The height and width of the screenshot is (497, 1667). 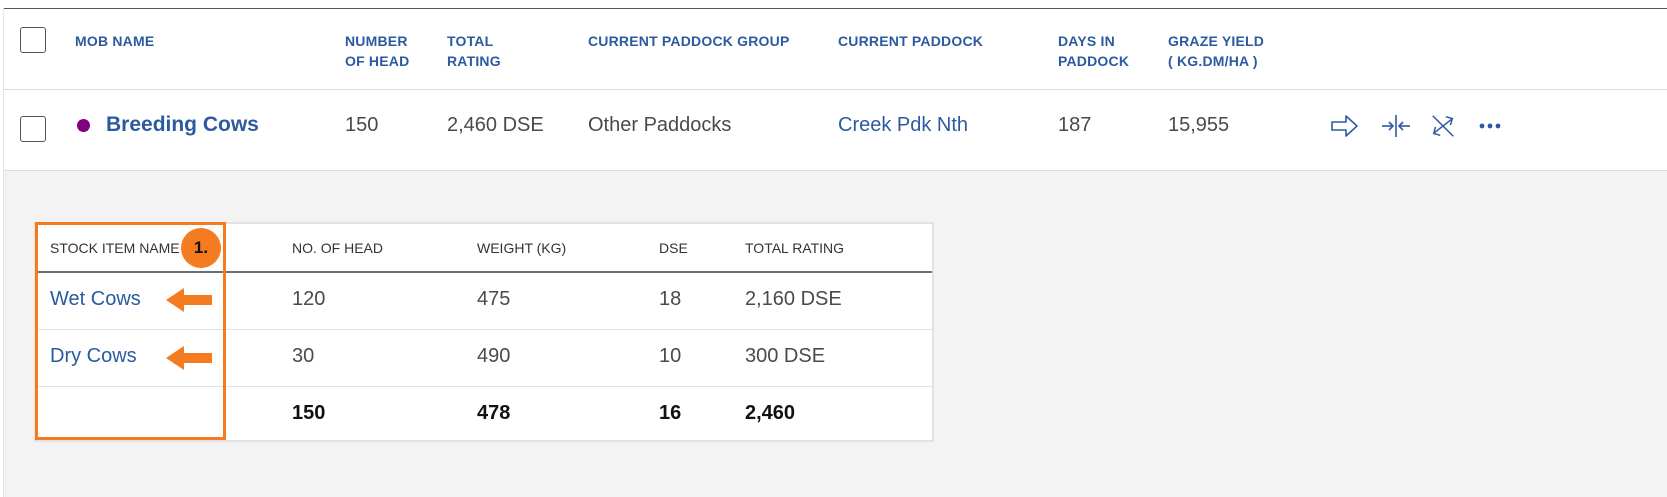 I want to click on col-no-of-head: NO. OF HEAD, so click(x=338, y=248).